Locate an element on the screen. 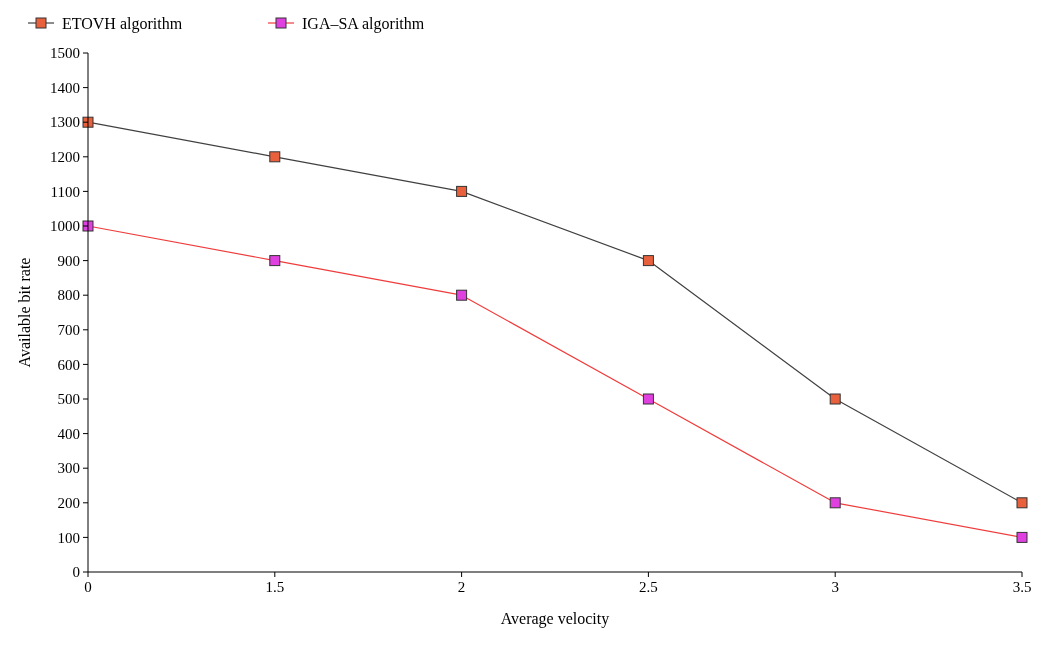 The width and height of the screenshot is (1050, 652). x-axis-title: Average velocity is located at coordinates (555, 619).